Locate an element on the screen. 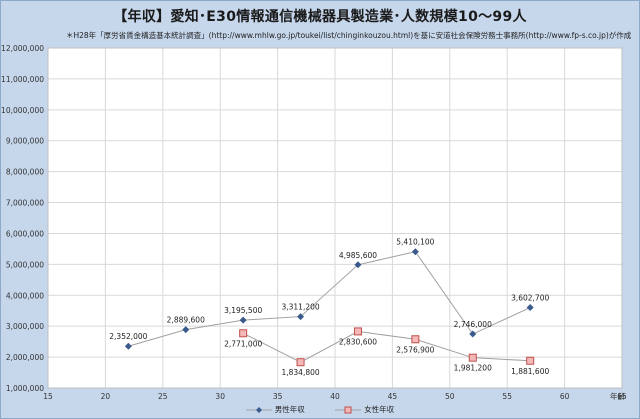 This screenshot has width=640, height=419. legend-female-swatch is located at coordinates (348, 409).